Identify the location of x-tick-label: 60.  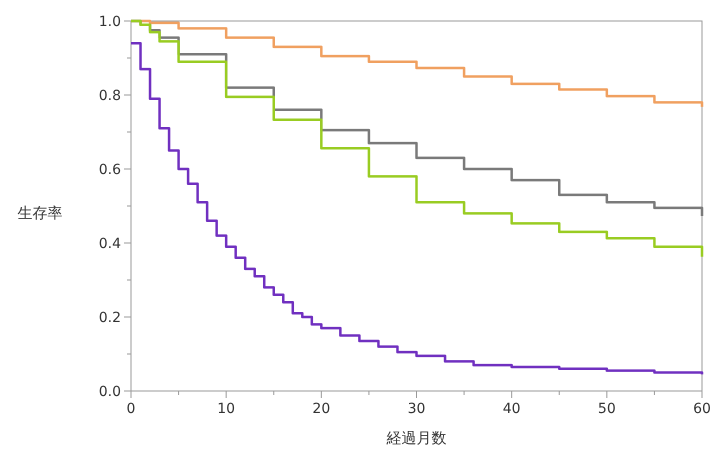
(702, 409).